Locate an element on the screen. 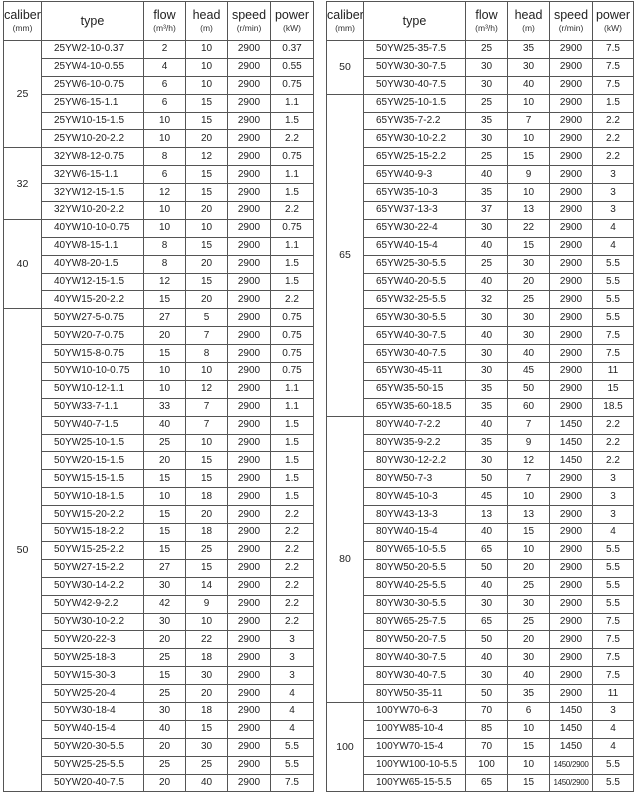  type-cell: 80YW40-25-5.5 is located at coordinates (414, 586).